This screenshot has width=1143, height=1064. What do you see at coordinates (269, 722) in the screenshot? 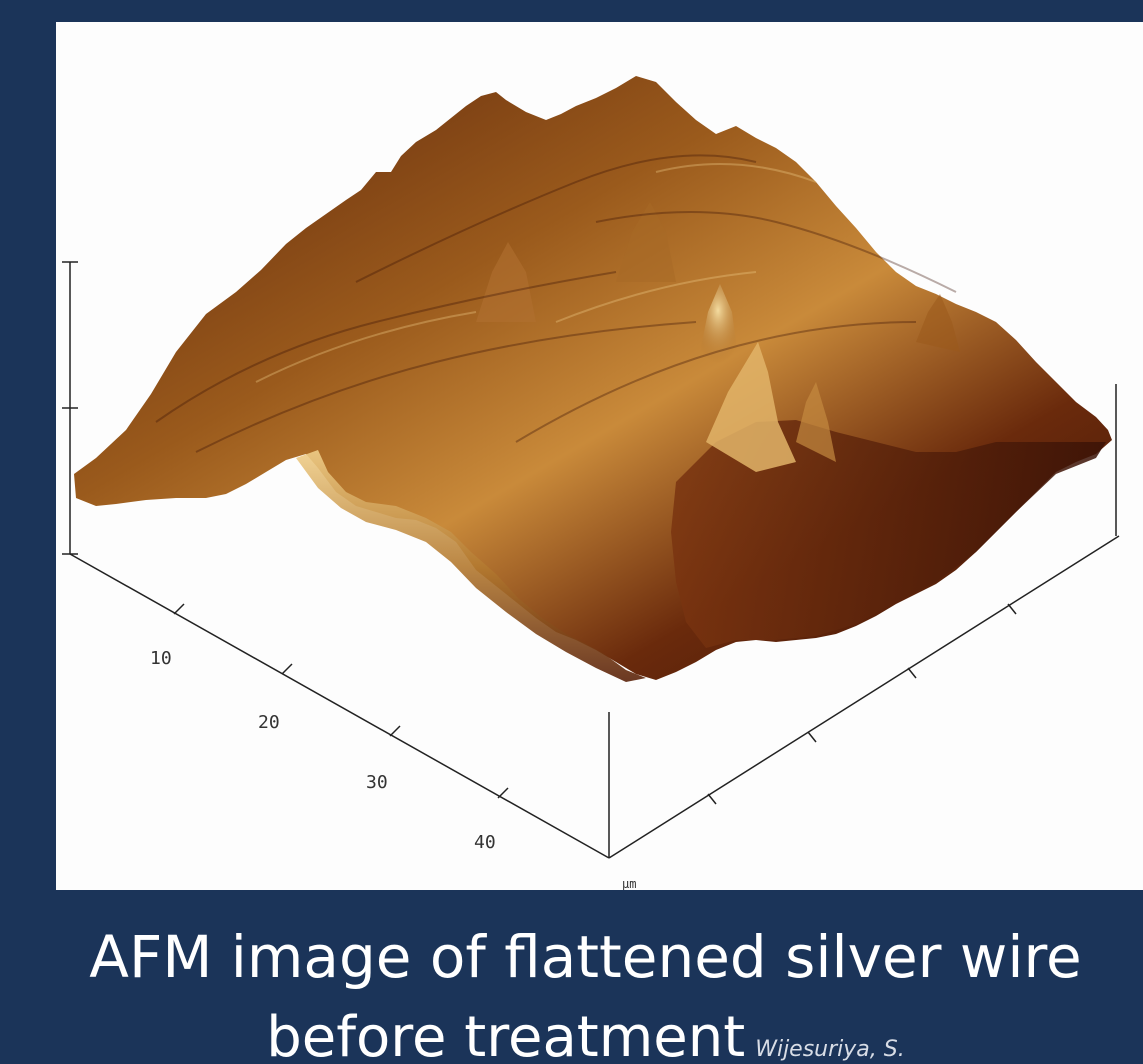
I see `x-tick-label-20: 20` at bounding box center [269, 722].